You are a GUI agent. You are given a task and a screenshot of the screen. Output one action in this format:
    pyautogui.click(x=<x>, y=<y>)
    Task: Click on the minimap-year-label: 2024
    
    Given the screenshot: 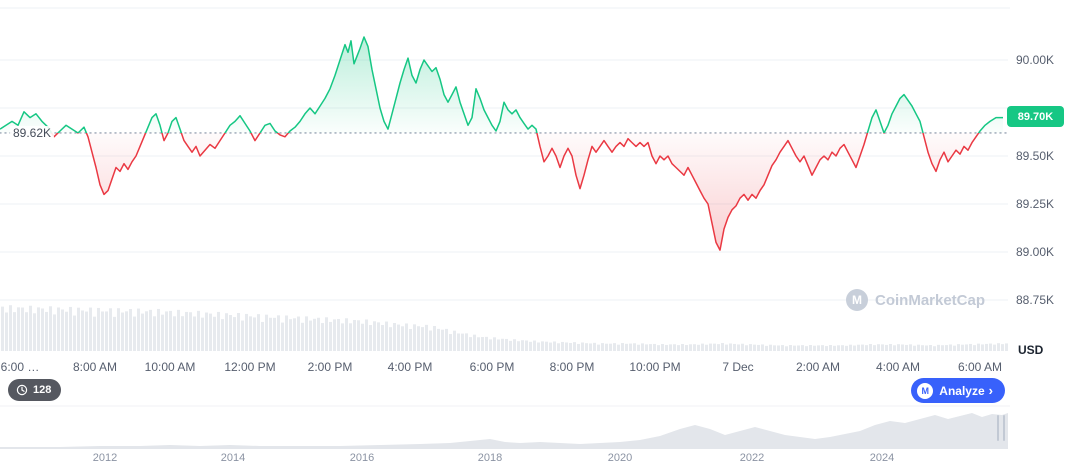 What is the action you would take?
    pyautogui.click(x=882, y=458)
    